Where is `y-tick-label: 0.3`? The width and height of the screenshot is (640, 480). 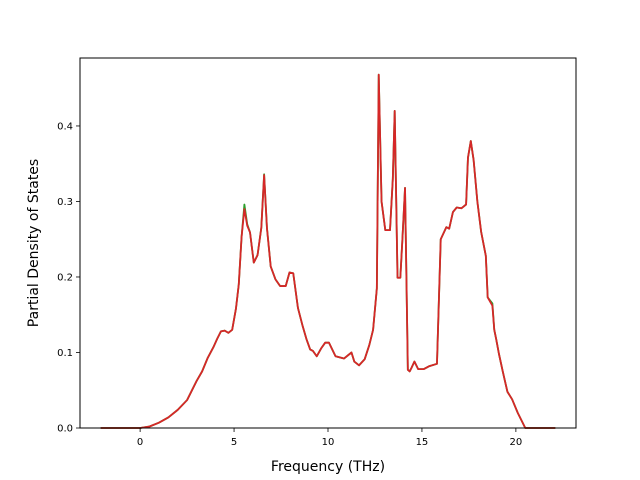
y-tick-label: 0.3 is located at coordinates (65, 202).